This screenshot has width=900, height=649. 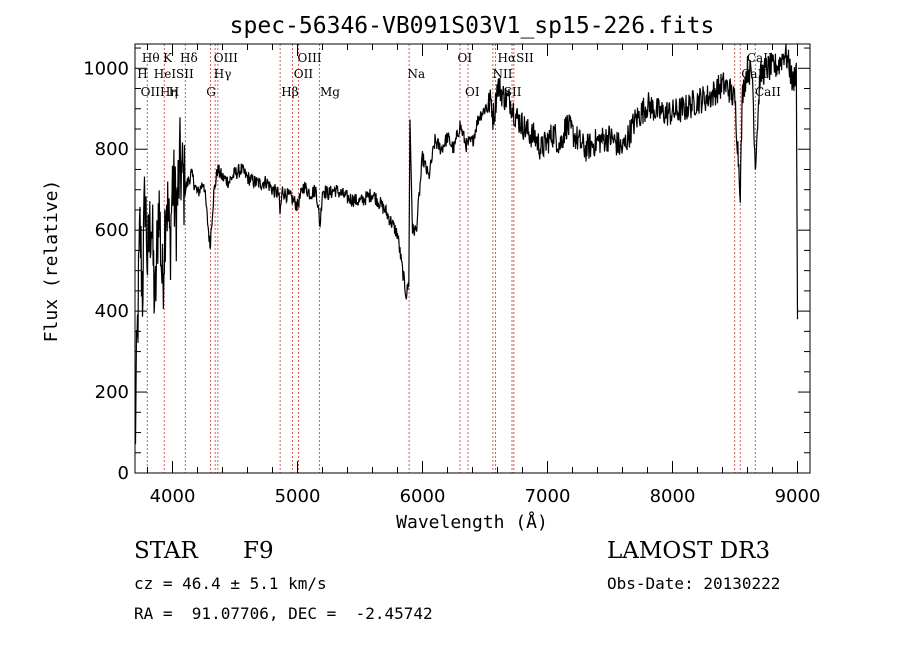 What do you see at coordinates (330, 92) in the screenshot?
I see `line-label: Mg` at bounding box center [330, 92].